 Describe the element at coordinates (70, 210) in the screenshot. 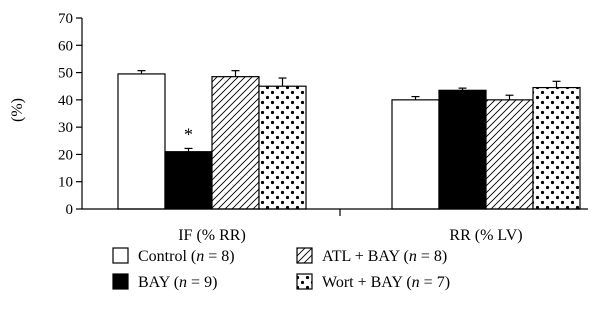

I see `y-tick-label: 0` at that location.